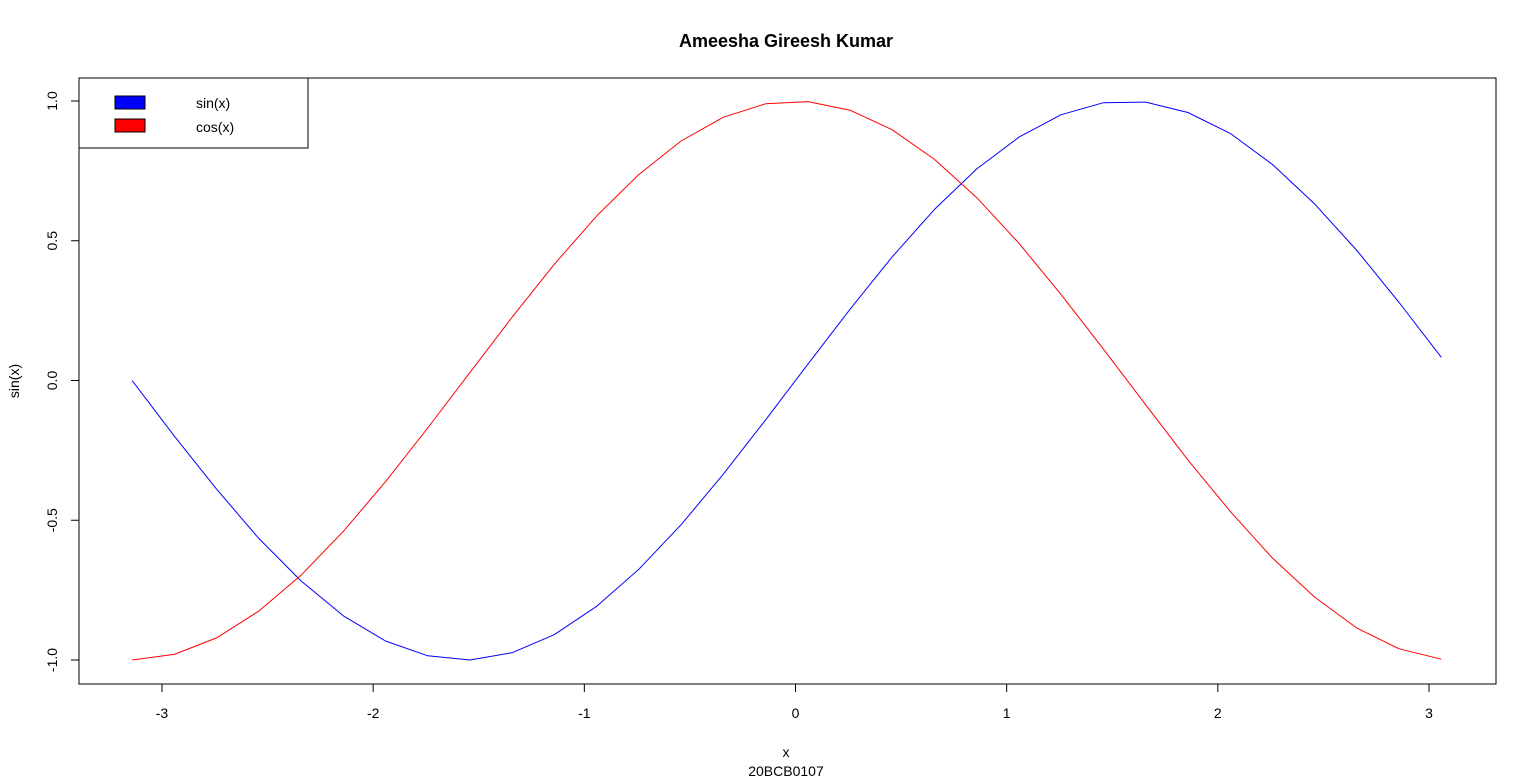  Describe the element at coordinates (794, 702) in the screenshot. I see `x-axis: -3 -2 -1 0 1 2 3` at that location.